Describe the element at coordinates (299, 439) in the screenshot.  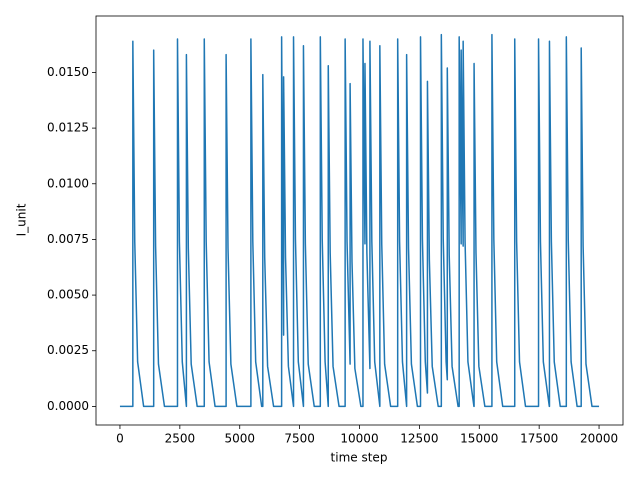
I see `x-tick-label: 7500` at that location.